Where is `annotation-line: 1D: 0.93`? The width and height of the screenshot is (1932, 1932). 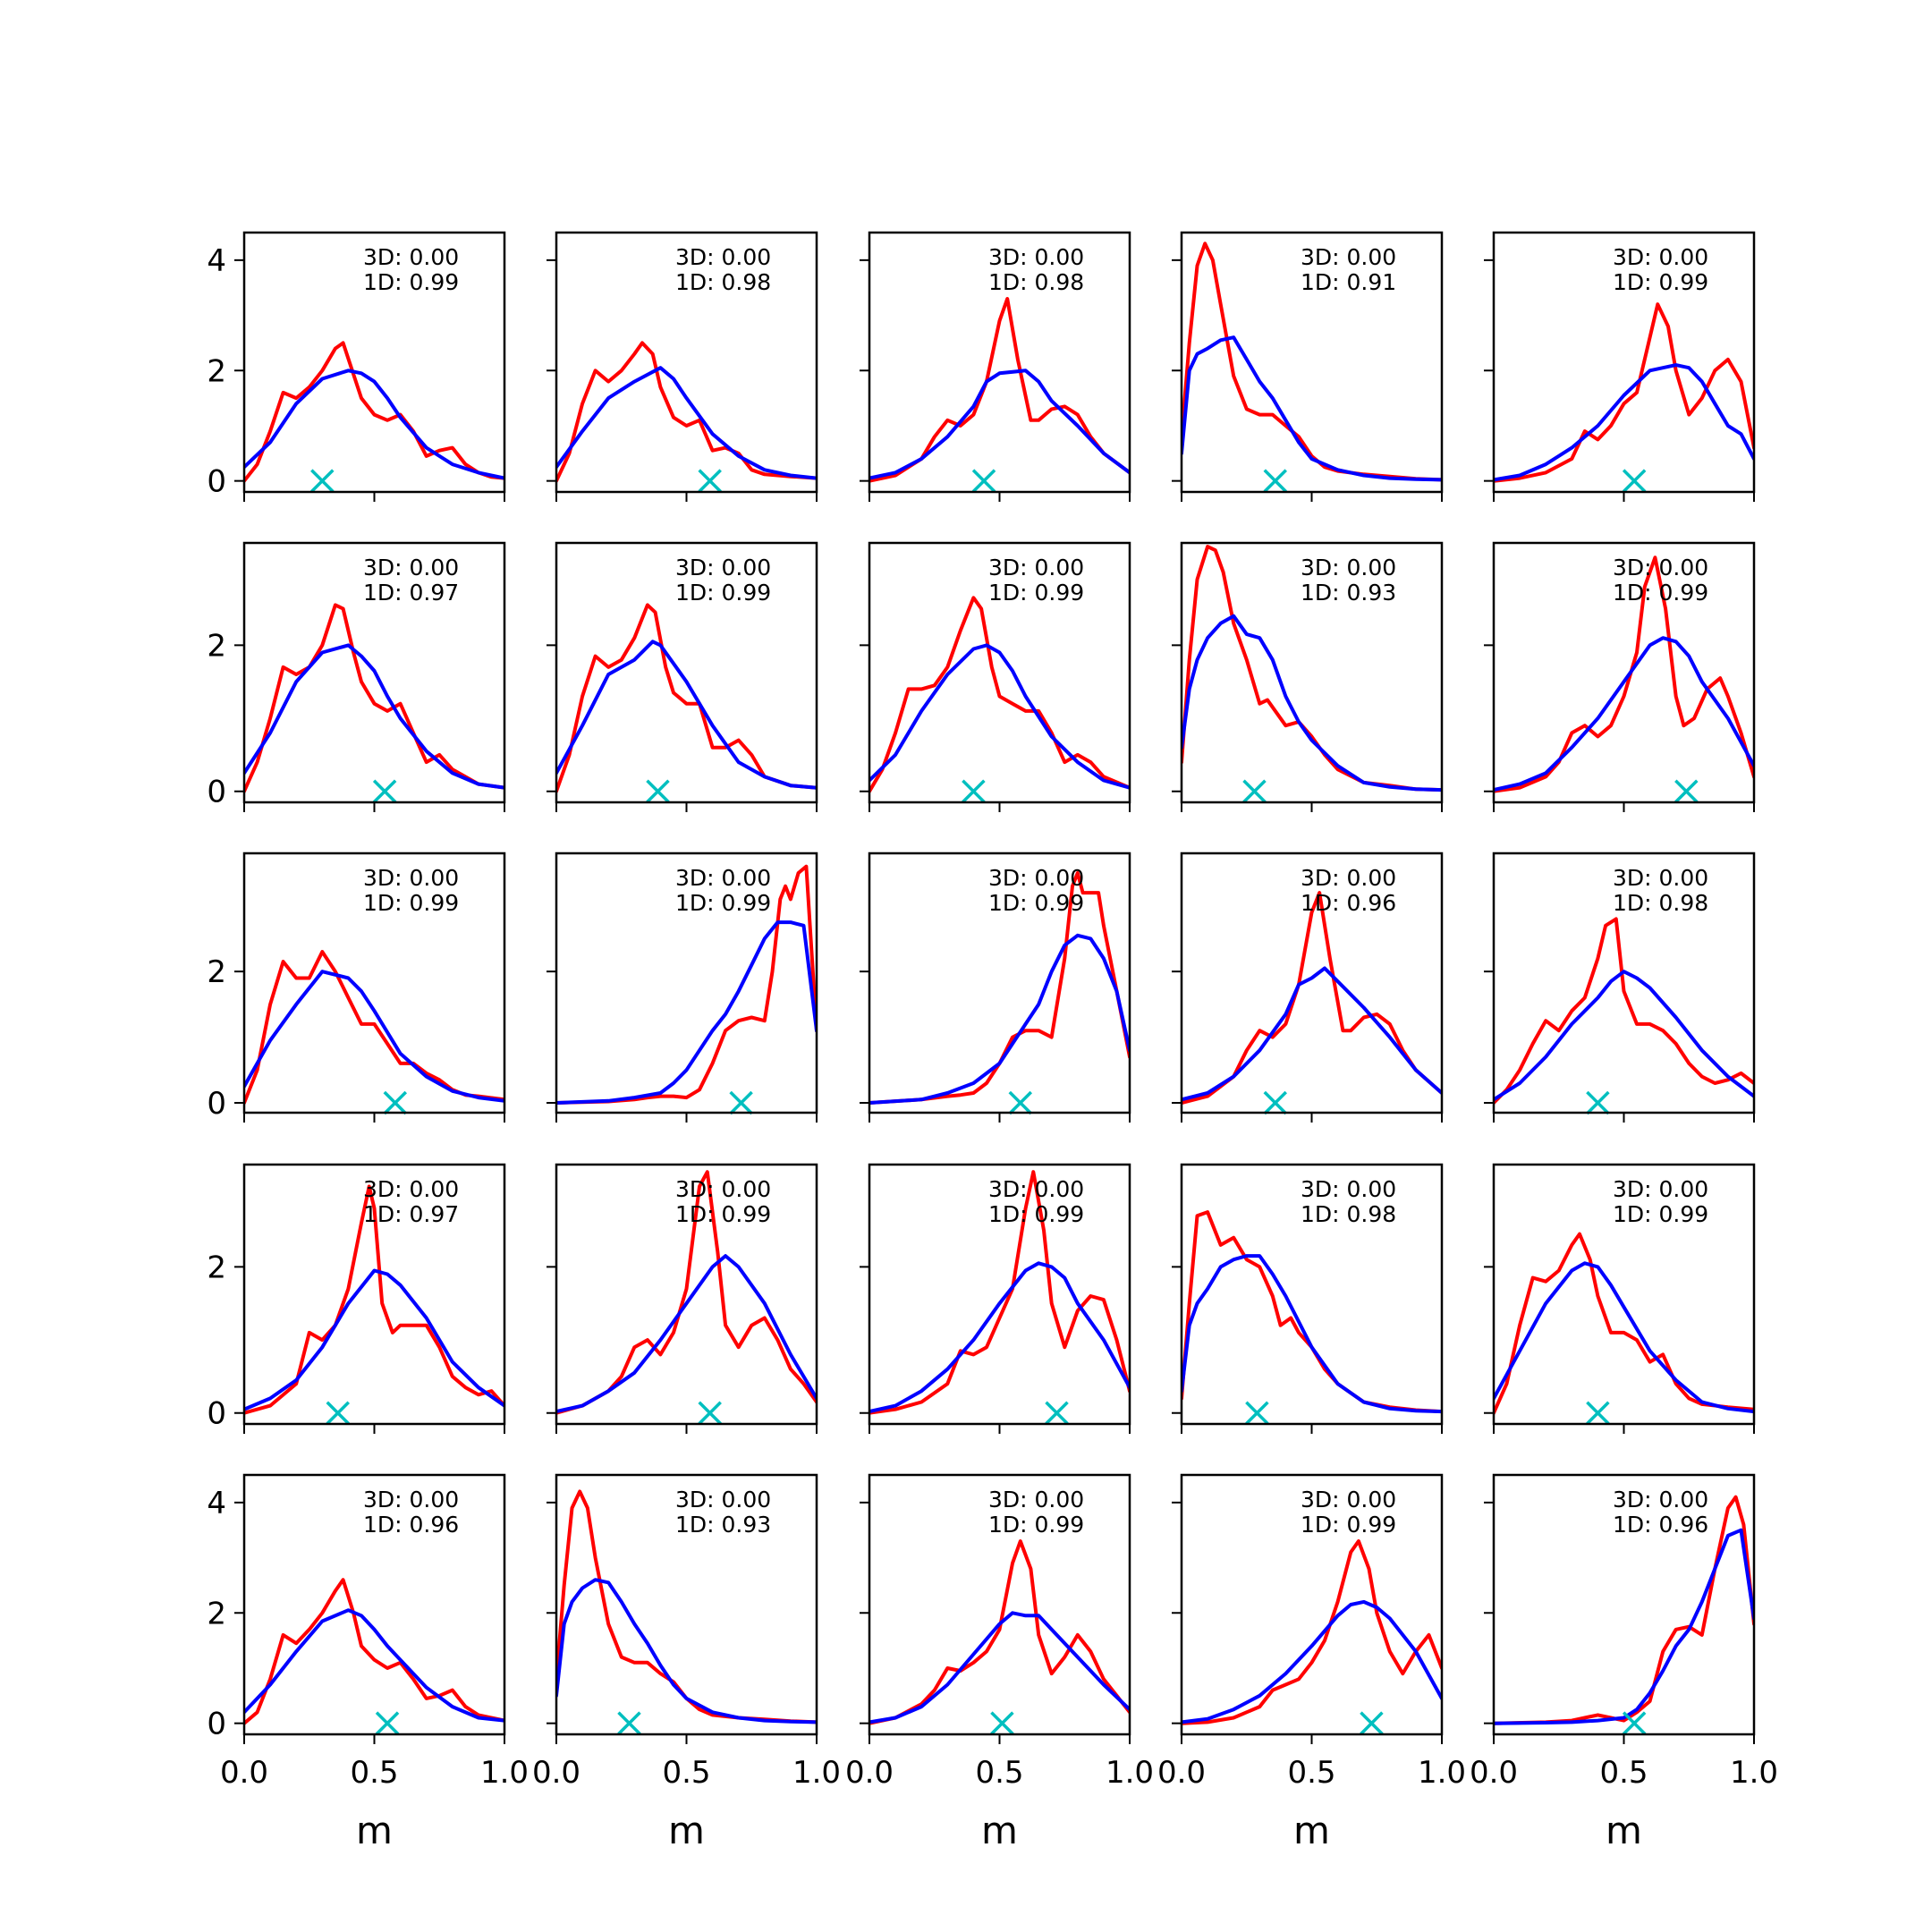
annotation-line: 1D: 0.93 is located at coordinates (1348, 593).